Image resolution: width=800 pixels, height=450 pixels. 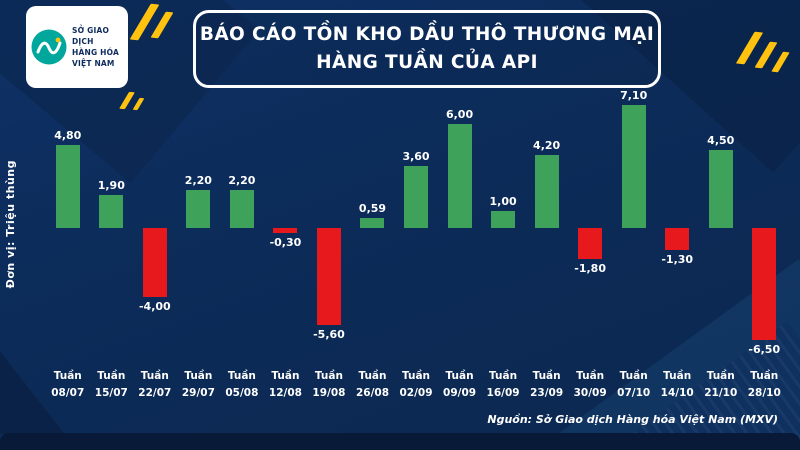 I want to click on bar-slot: -1,80, so click(x=590, y=234).